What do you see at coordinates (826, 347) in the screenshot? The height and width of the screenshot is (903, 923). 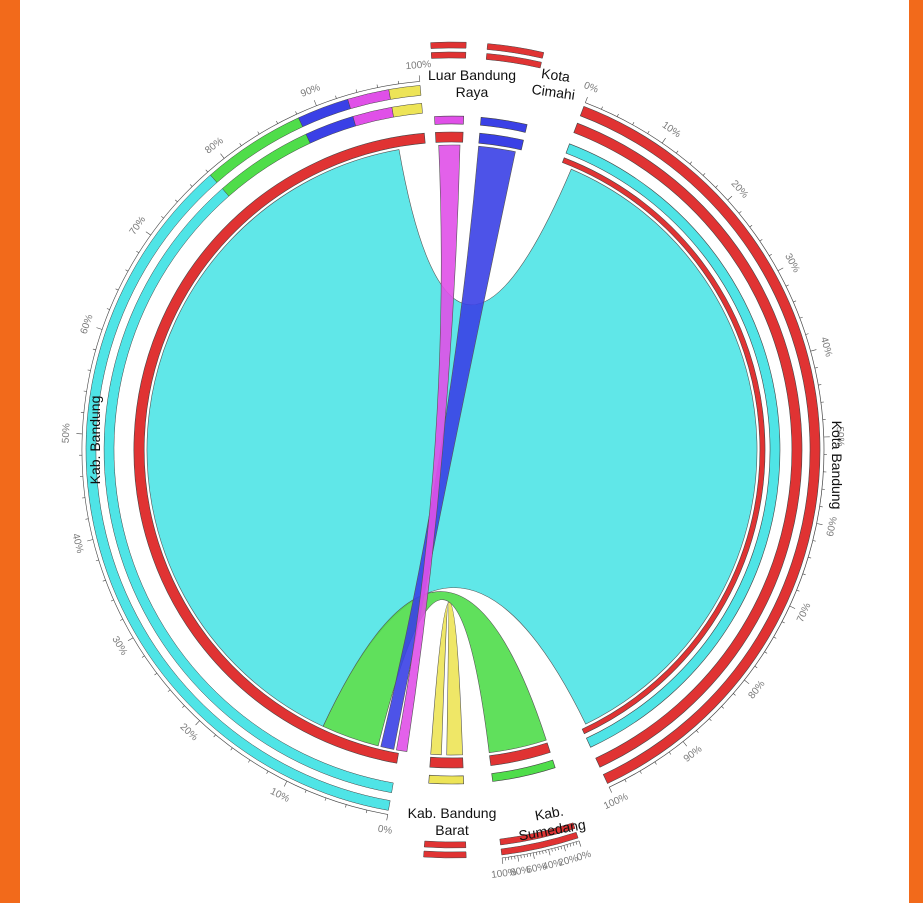 I see `kota-bandung-scale-label: 40%` at bounding box center [826, 347].